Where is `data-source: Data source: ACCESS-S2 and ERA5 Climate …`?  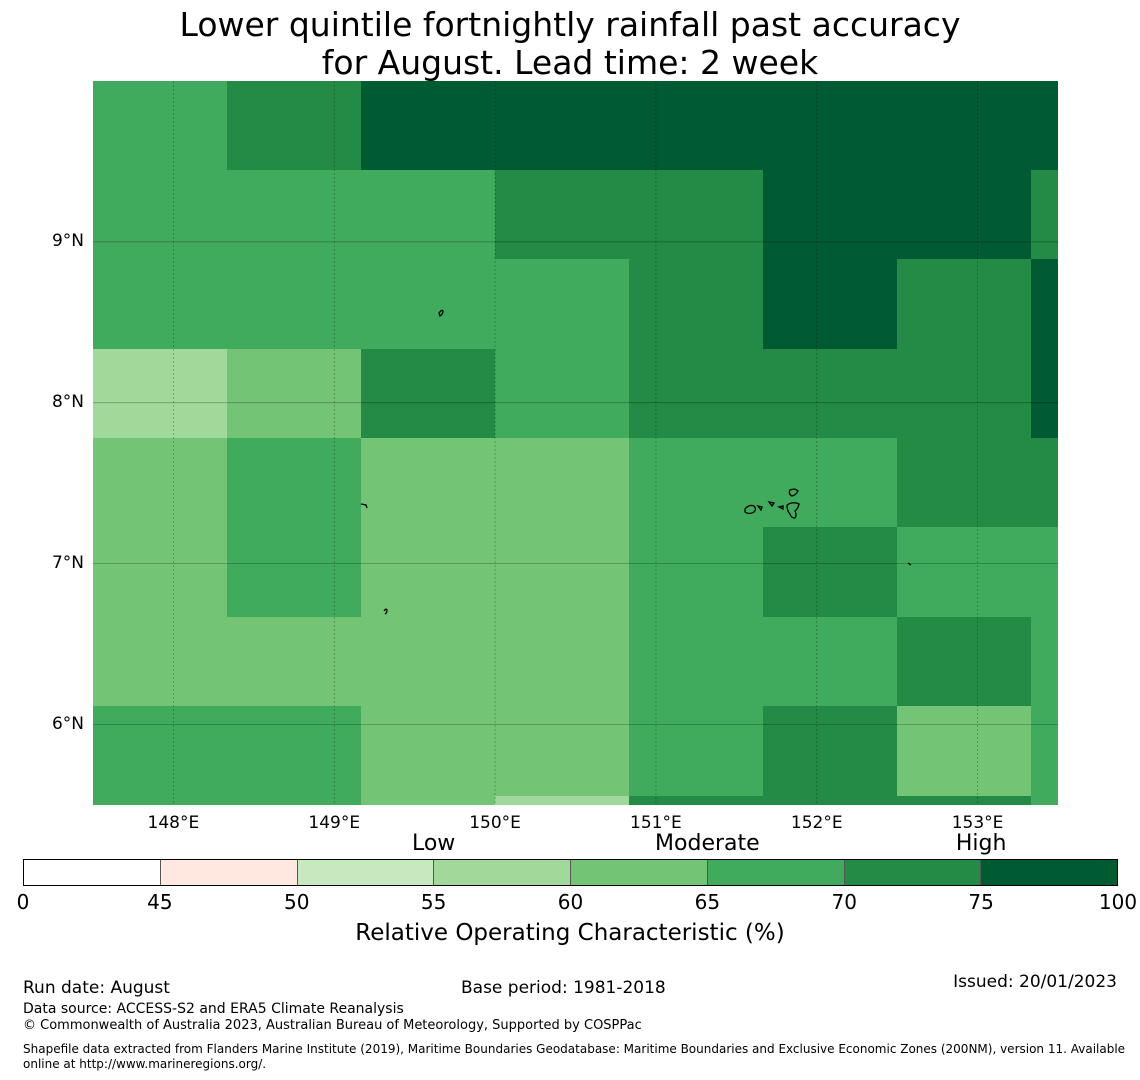
data-source: Data source: ACCESS-S2 and ERA5 Climate … is located at coordinates (213, 1009).